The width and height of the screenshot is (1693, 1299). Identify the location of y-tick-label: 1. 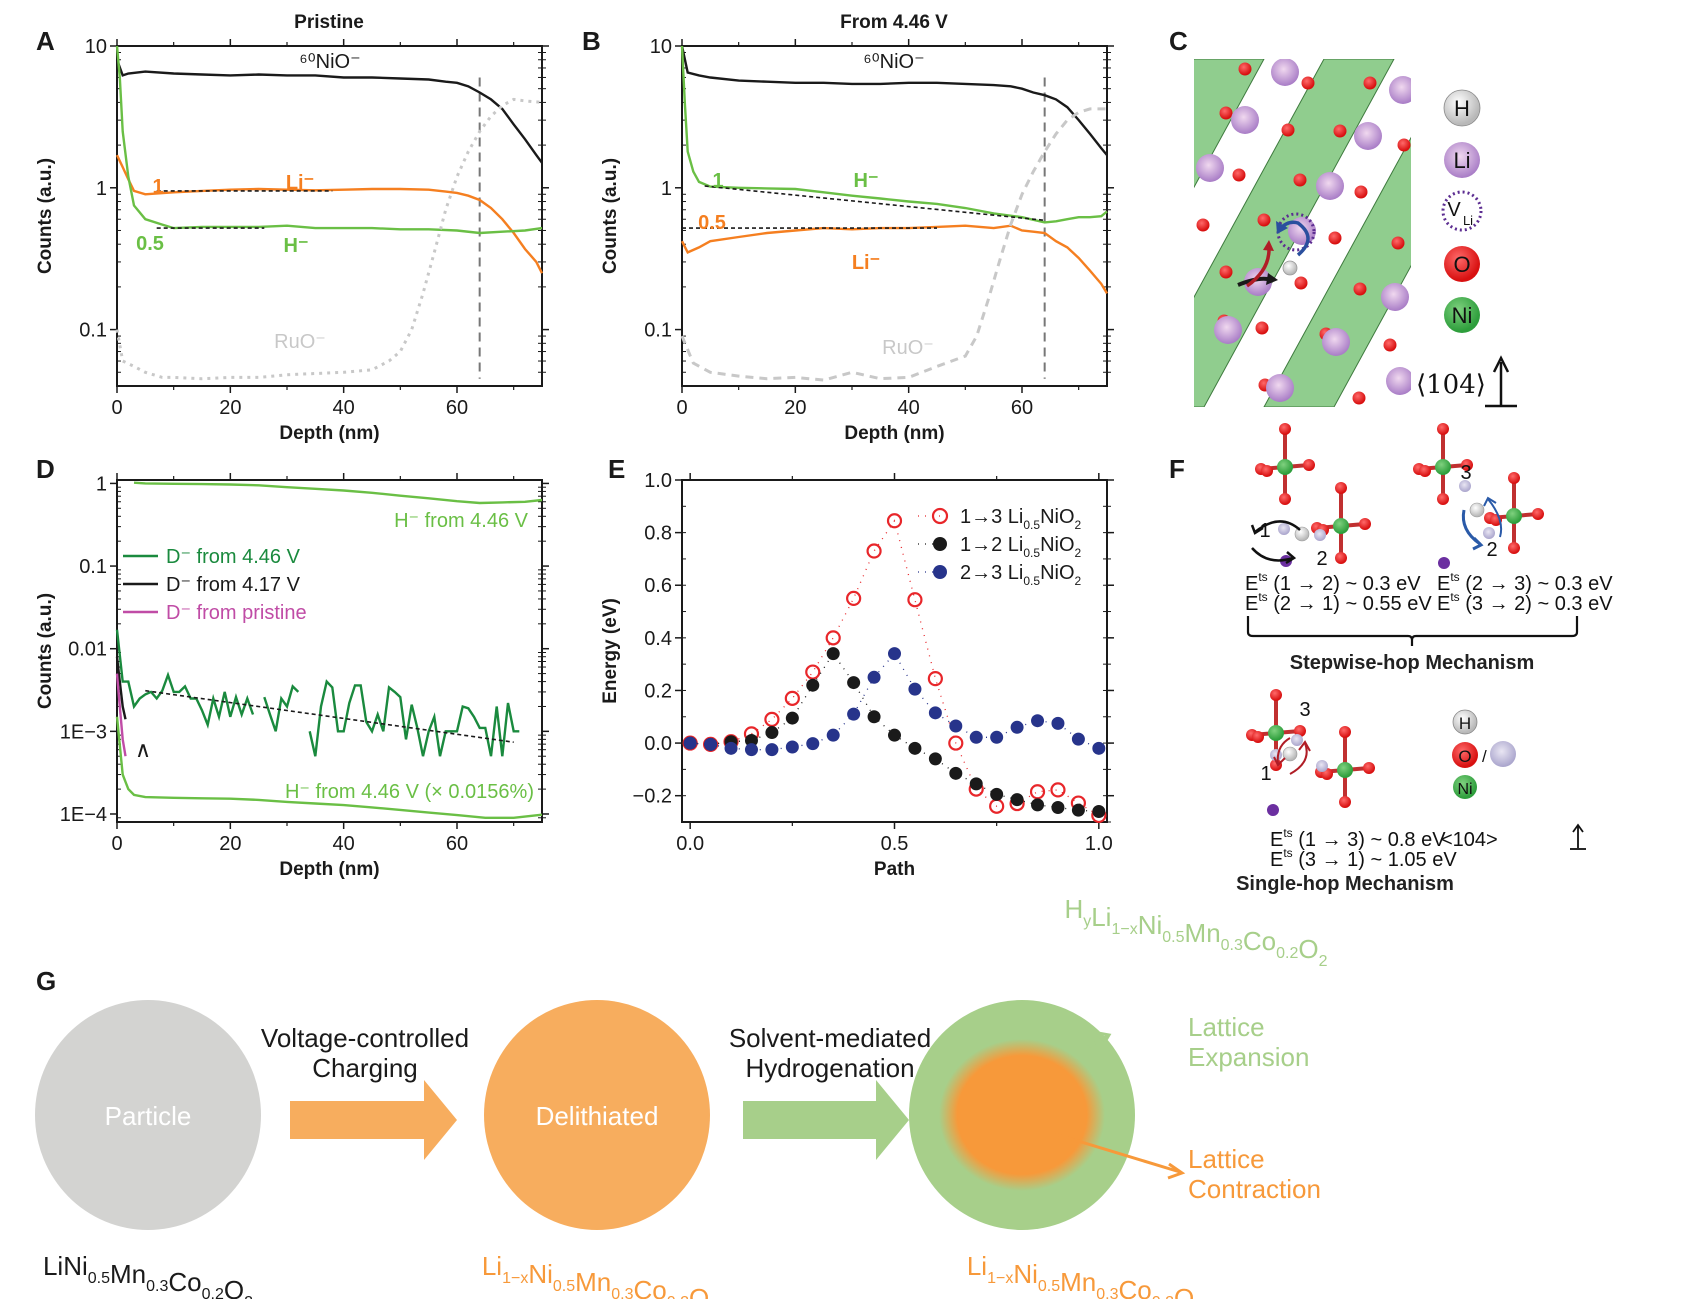
(101, 484).